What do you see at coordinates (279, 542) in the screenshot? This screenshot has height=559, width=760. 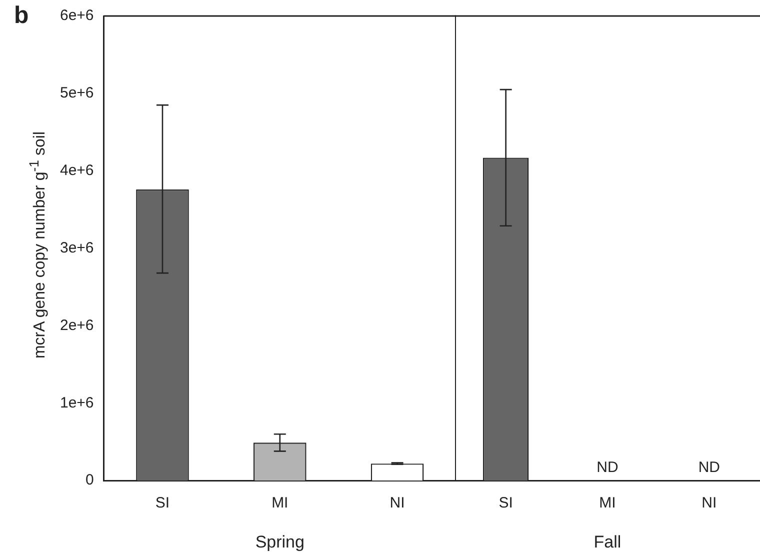 I see `x-axis-title: Spring` at bounding box center [279, 542].